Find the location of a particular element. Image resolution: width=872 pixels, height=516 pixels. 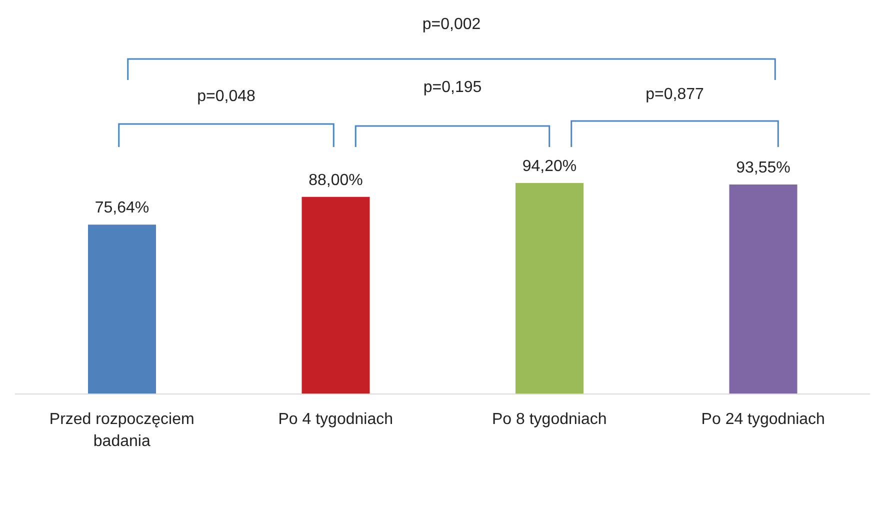

x-tick-label: Po 24 tygodniach is located at coordinates (763, 419).